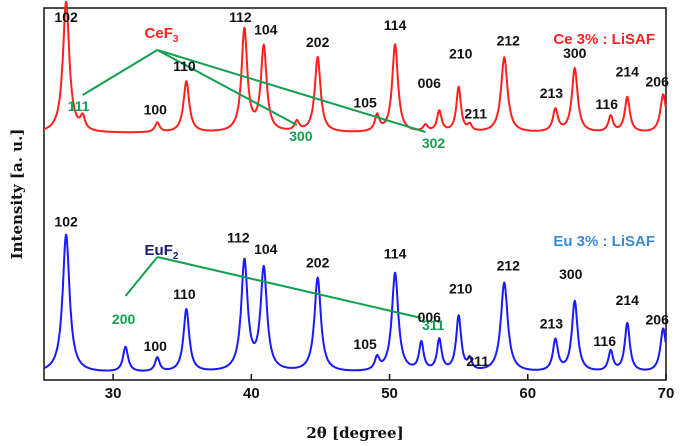 This screenshot has width=692, height=446. I want to click on x-axis-ticks: 30 40 50 60 70, so click(390, 388).